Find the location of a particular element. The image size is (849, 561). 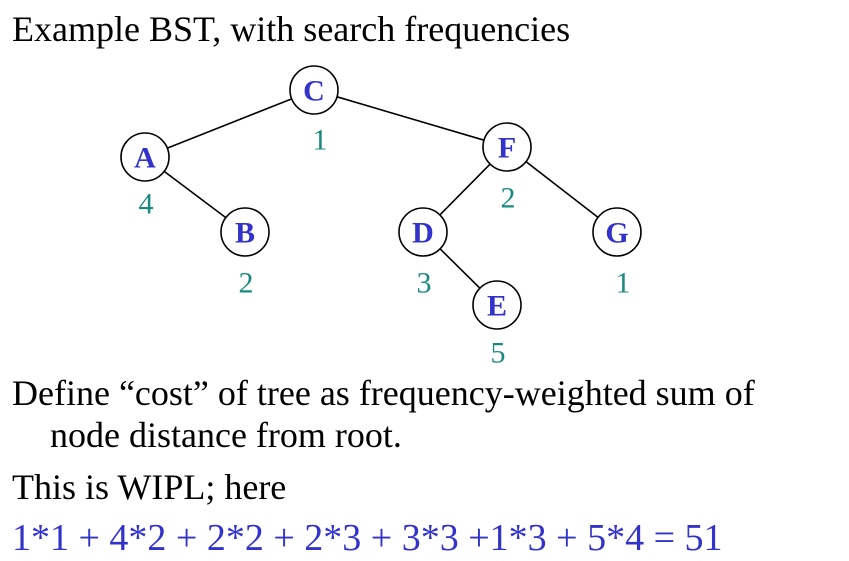

node-e-label: E is located at coordinates (497, 306).